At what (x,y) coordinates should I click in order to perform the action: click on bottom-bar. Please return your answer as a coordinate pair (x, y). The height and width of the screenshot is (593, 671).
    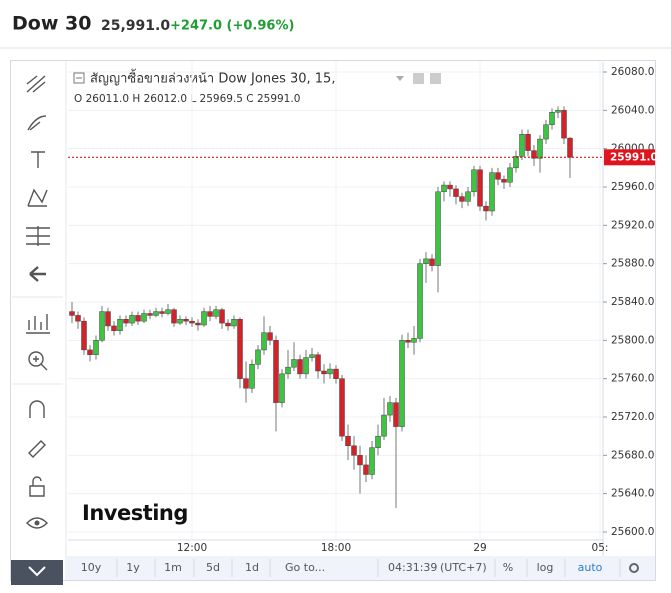
    Looking at the image, I should click on (361, 568).